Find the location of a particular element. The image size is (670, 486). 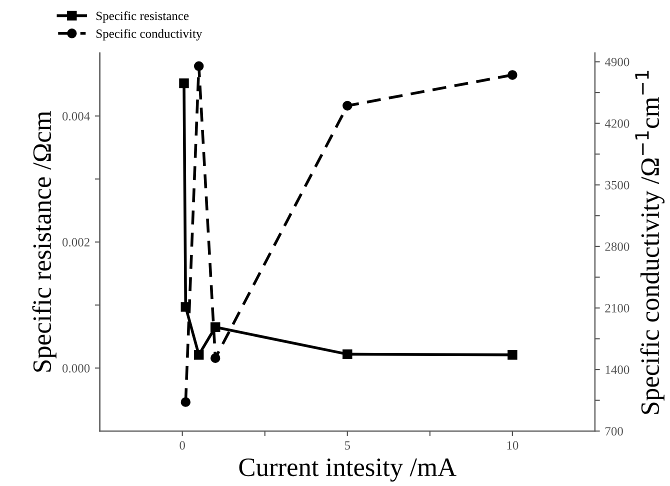

y-axis-title: Specific resistance /Ωcm is located at coordinates (44, 241).